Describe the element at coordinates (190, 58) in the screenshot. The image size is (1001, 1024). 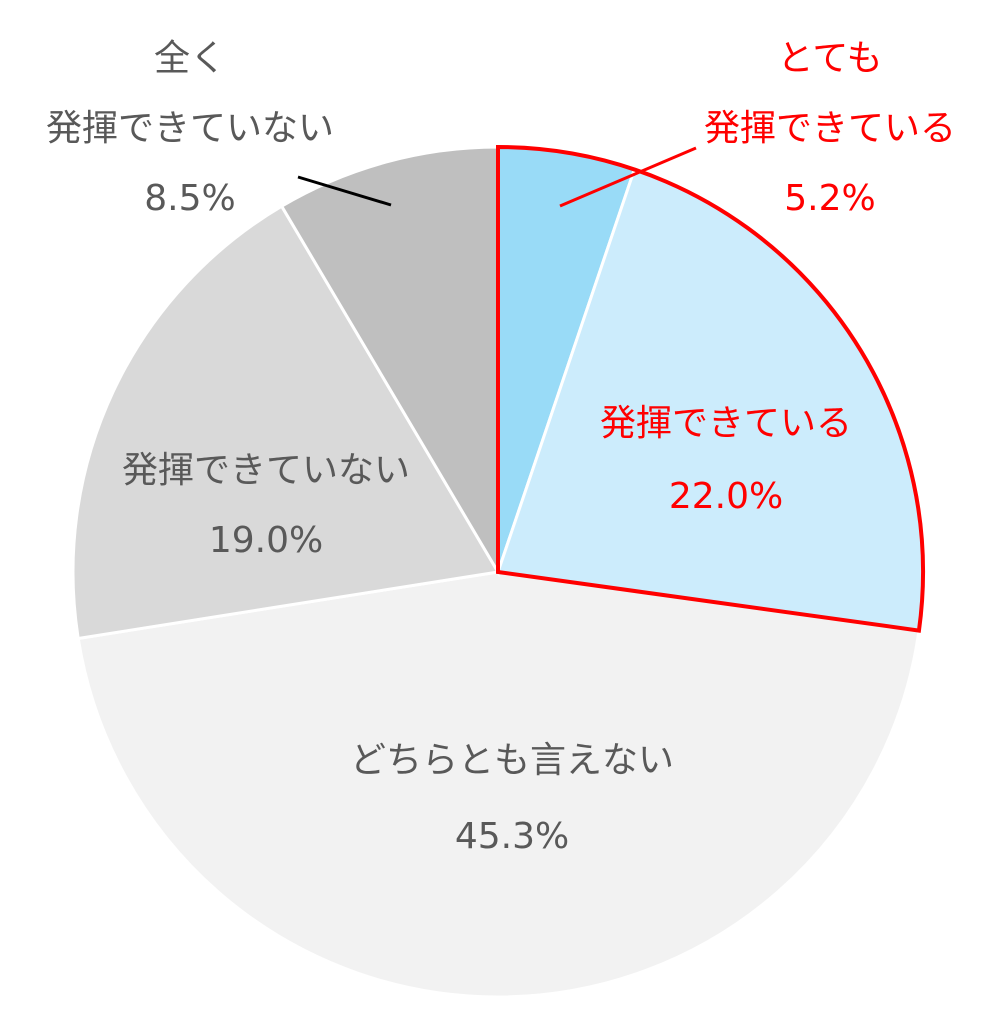
I see `slice-category-label-4: 全く` at that location.